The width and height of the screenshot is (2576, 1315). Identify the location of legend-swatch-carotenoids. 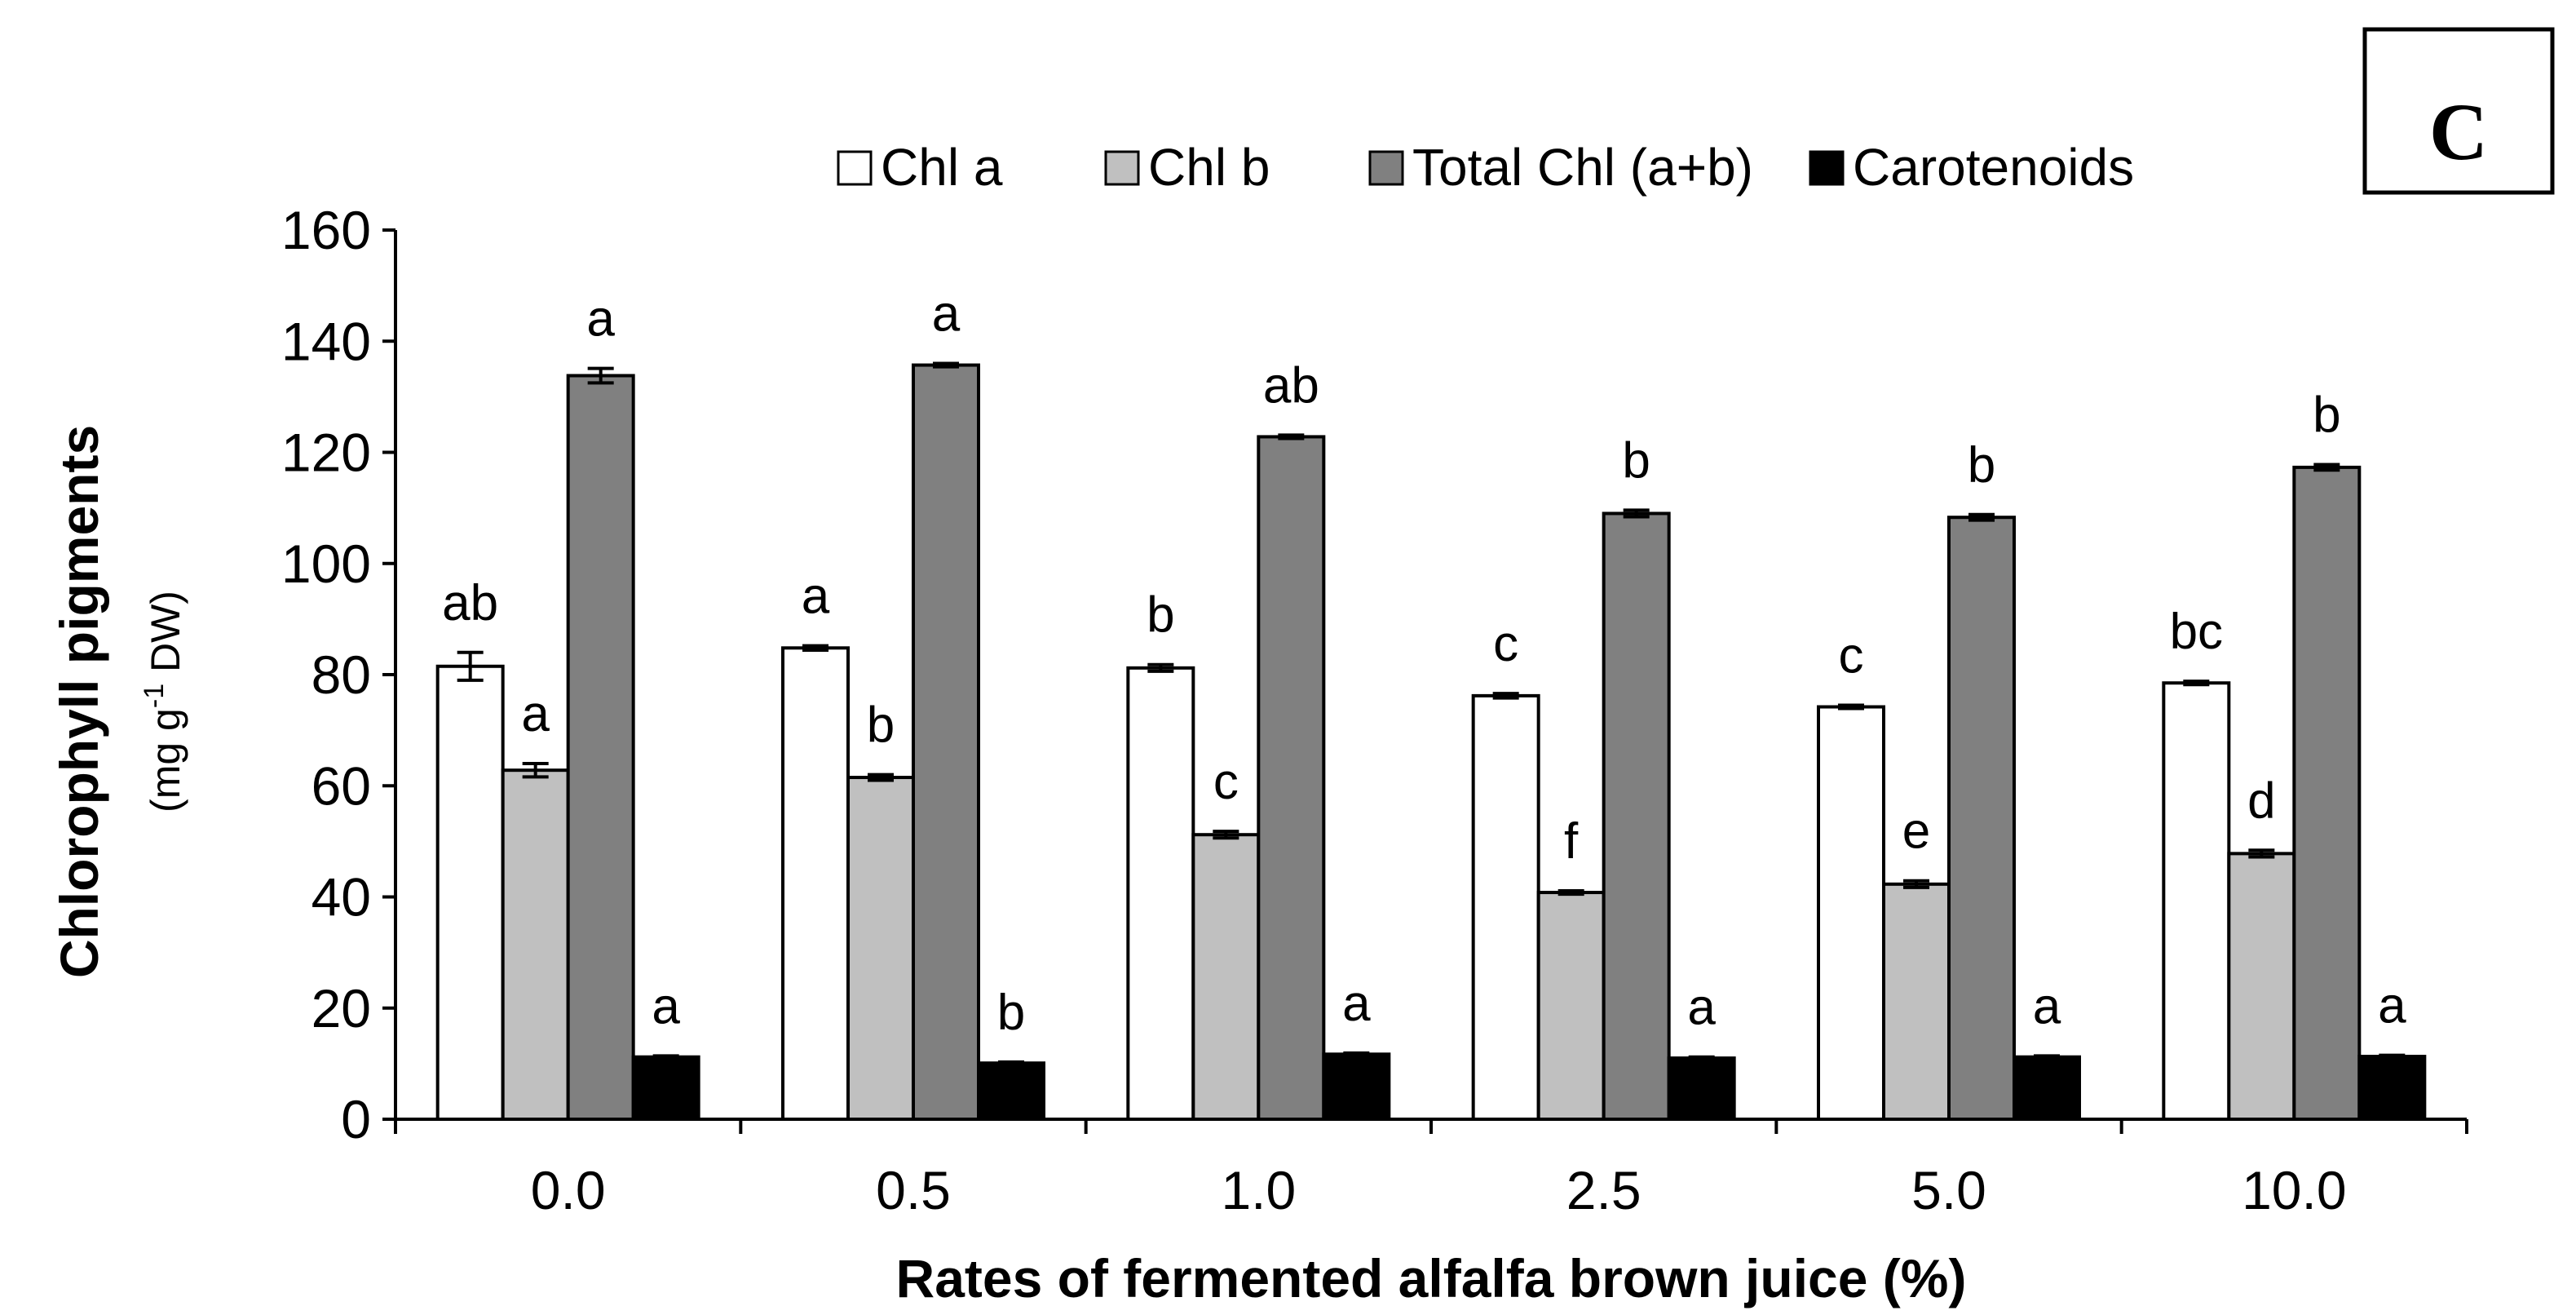
(1827, 168).